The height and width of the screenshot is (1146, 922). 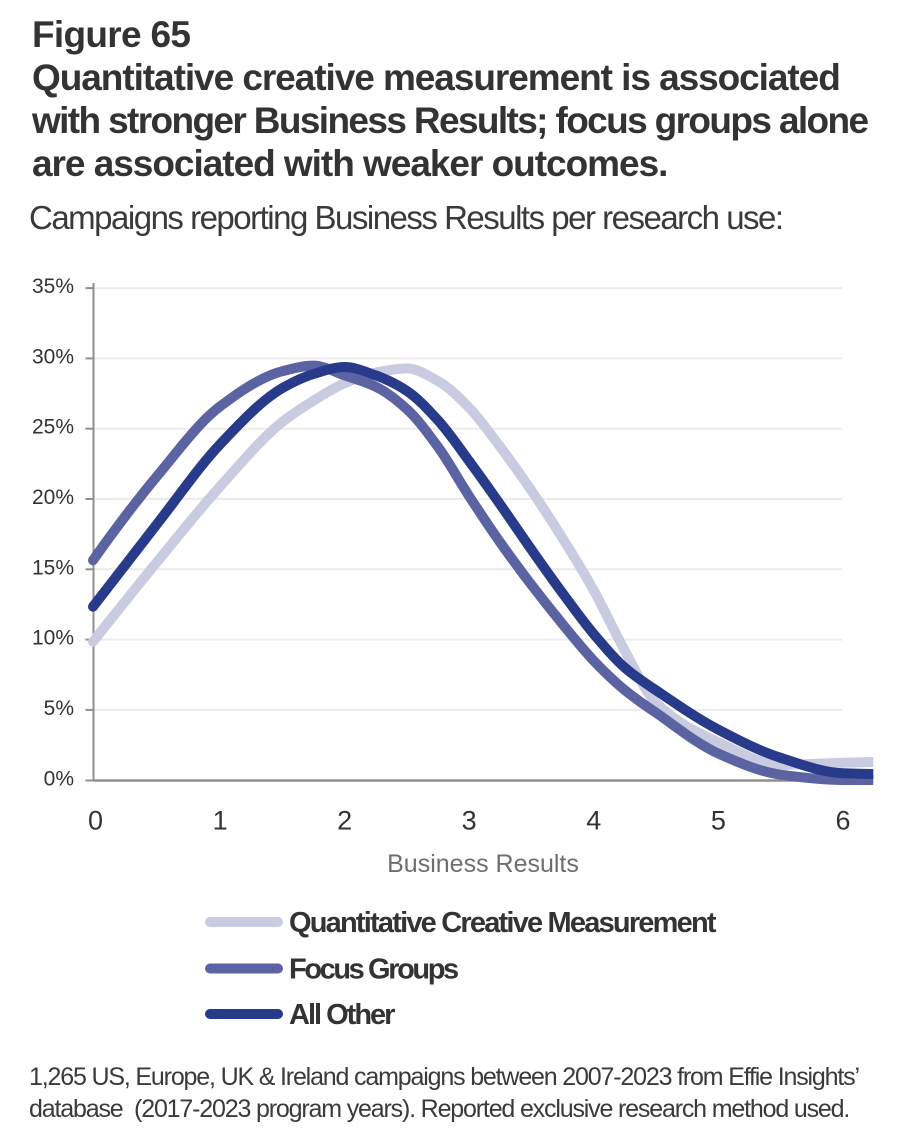 I want to click on svg-text: Business Results, so click(x=483, y=864).